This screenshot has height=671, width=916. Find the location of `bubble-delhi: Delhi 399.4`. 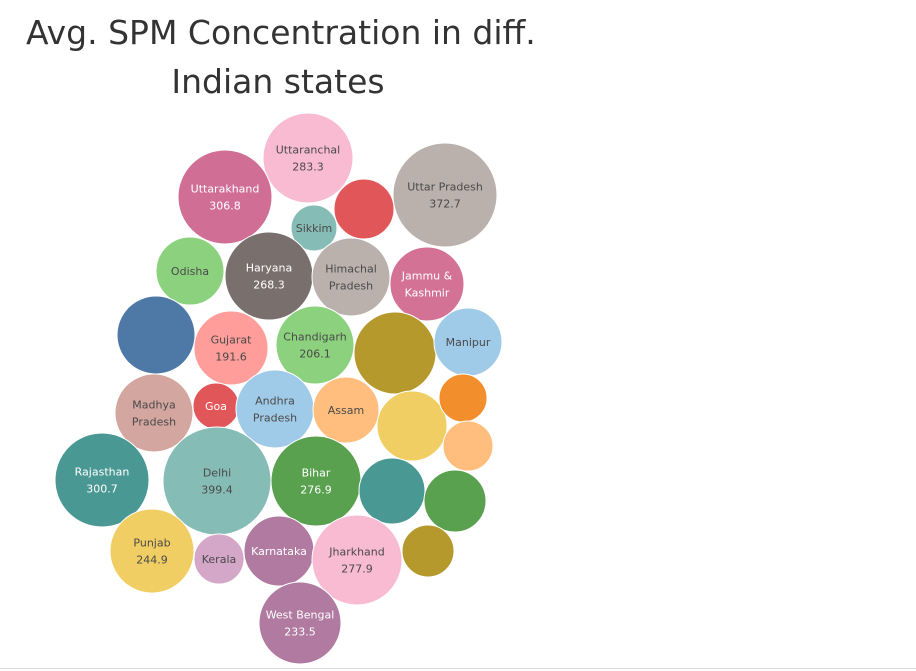

bubble-delhi: Delhi 399.4 is located at coordinates (217, 481).